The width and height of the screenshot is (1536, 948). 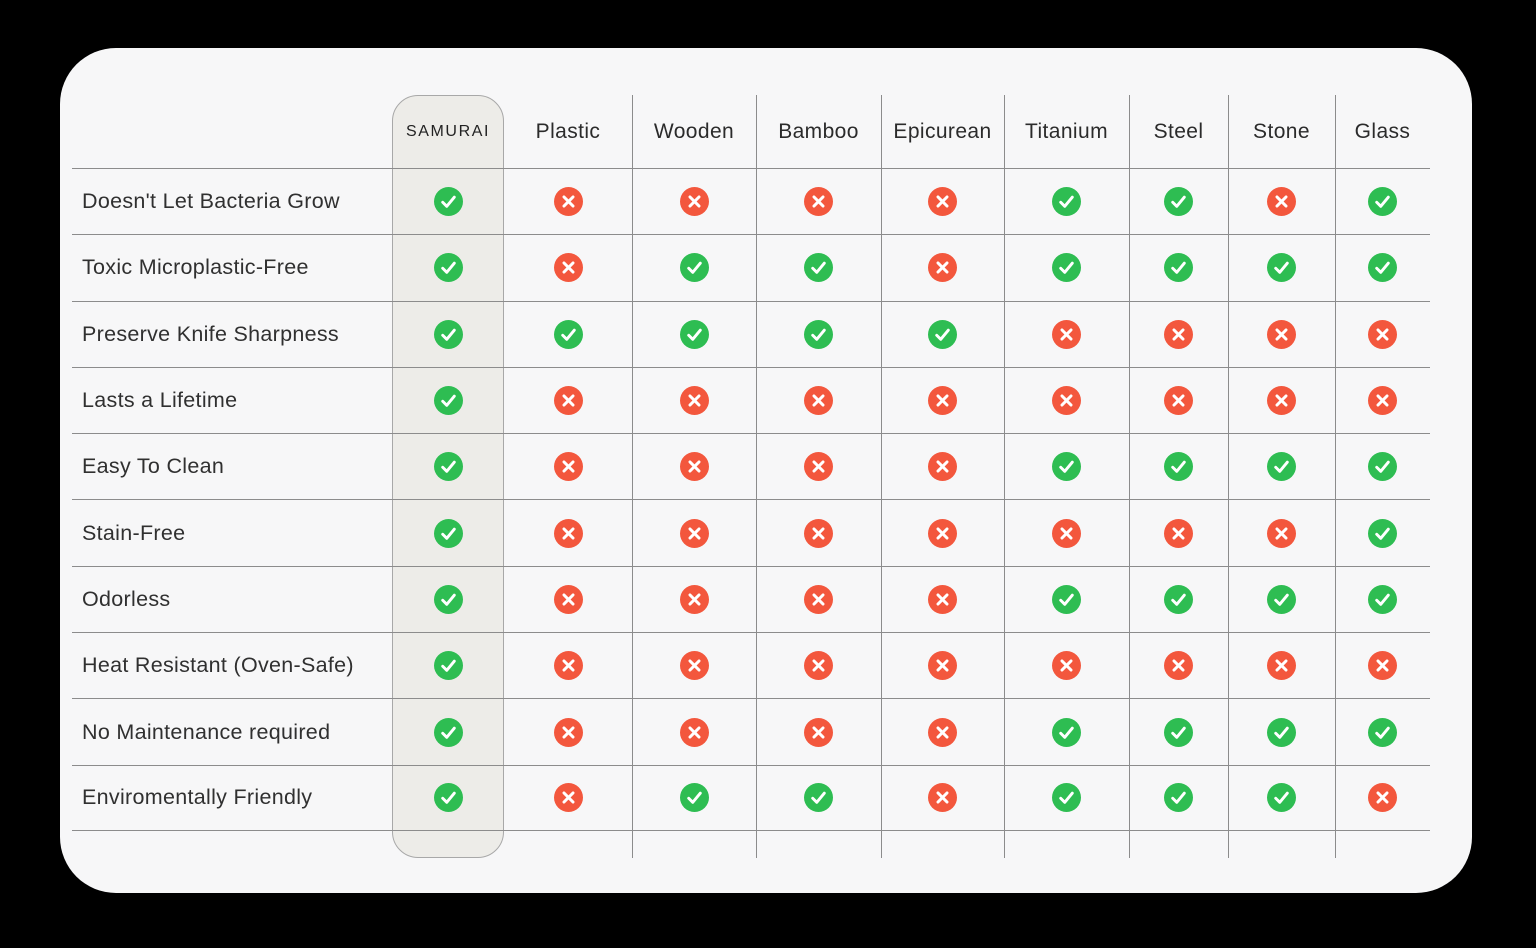 I want to click on column-header-samurai: SAMURAI, so click(x=448, y=131).